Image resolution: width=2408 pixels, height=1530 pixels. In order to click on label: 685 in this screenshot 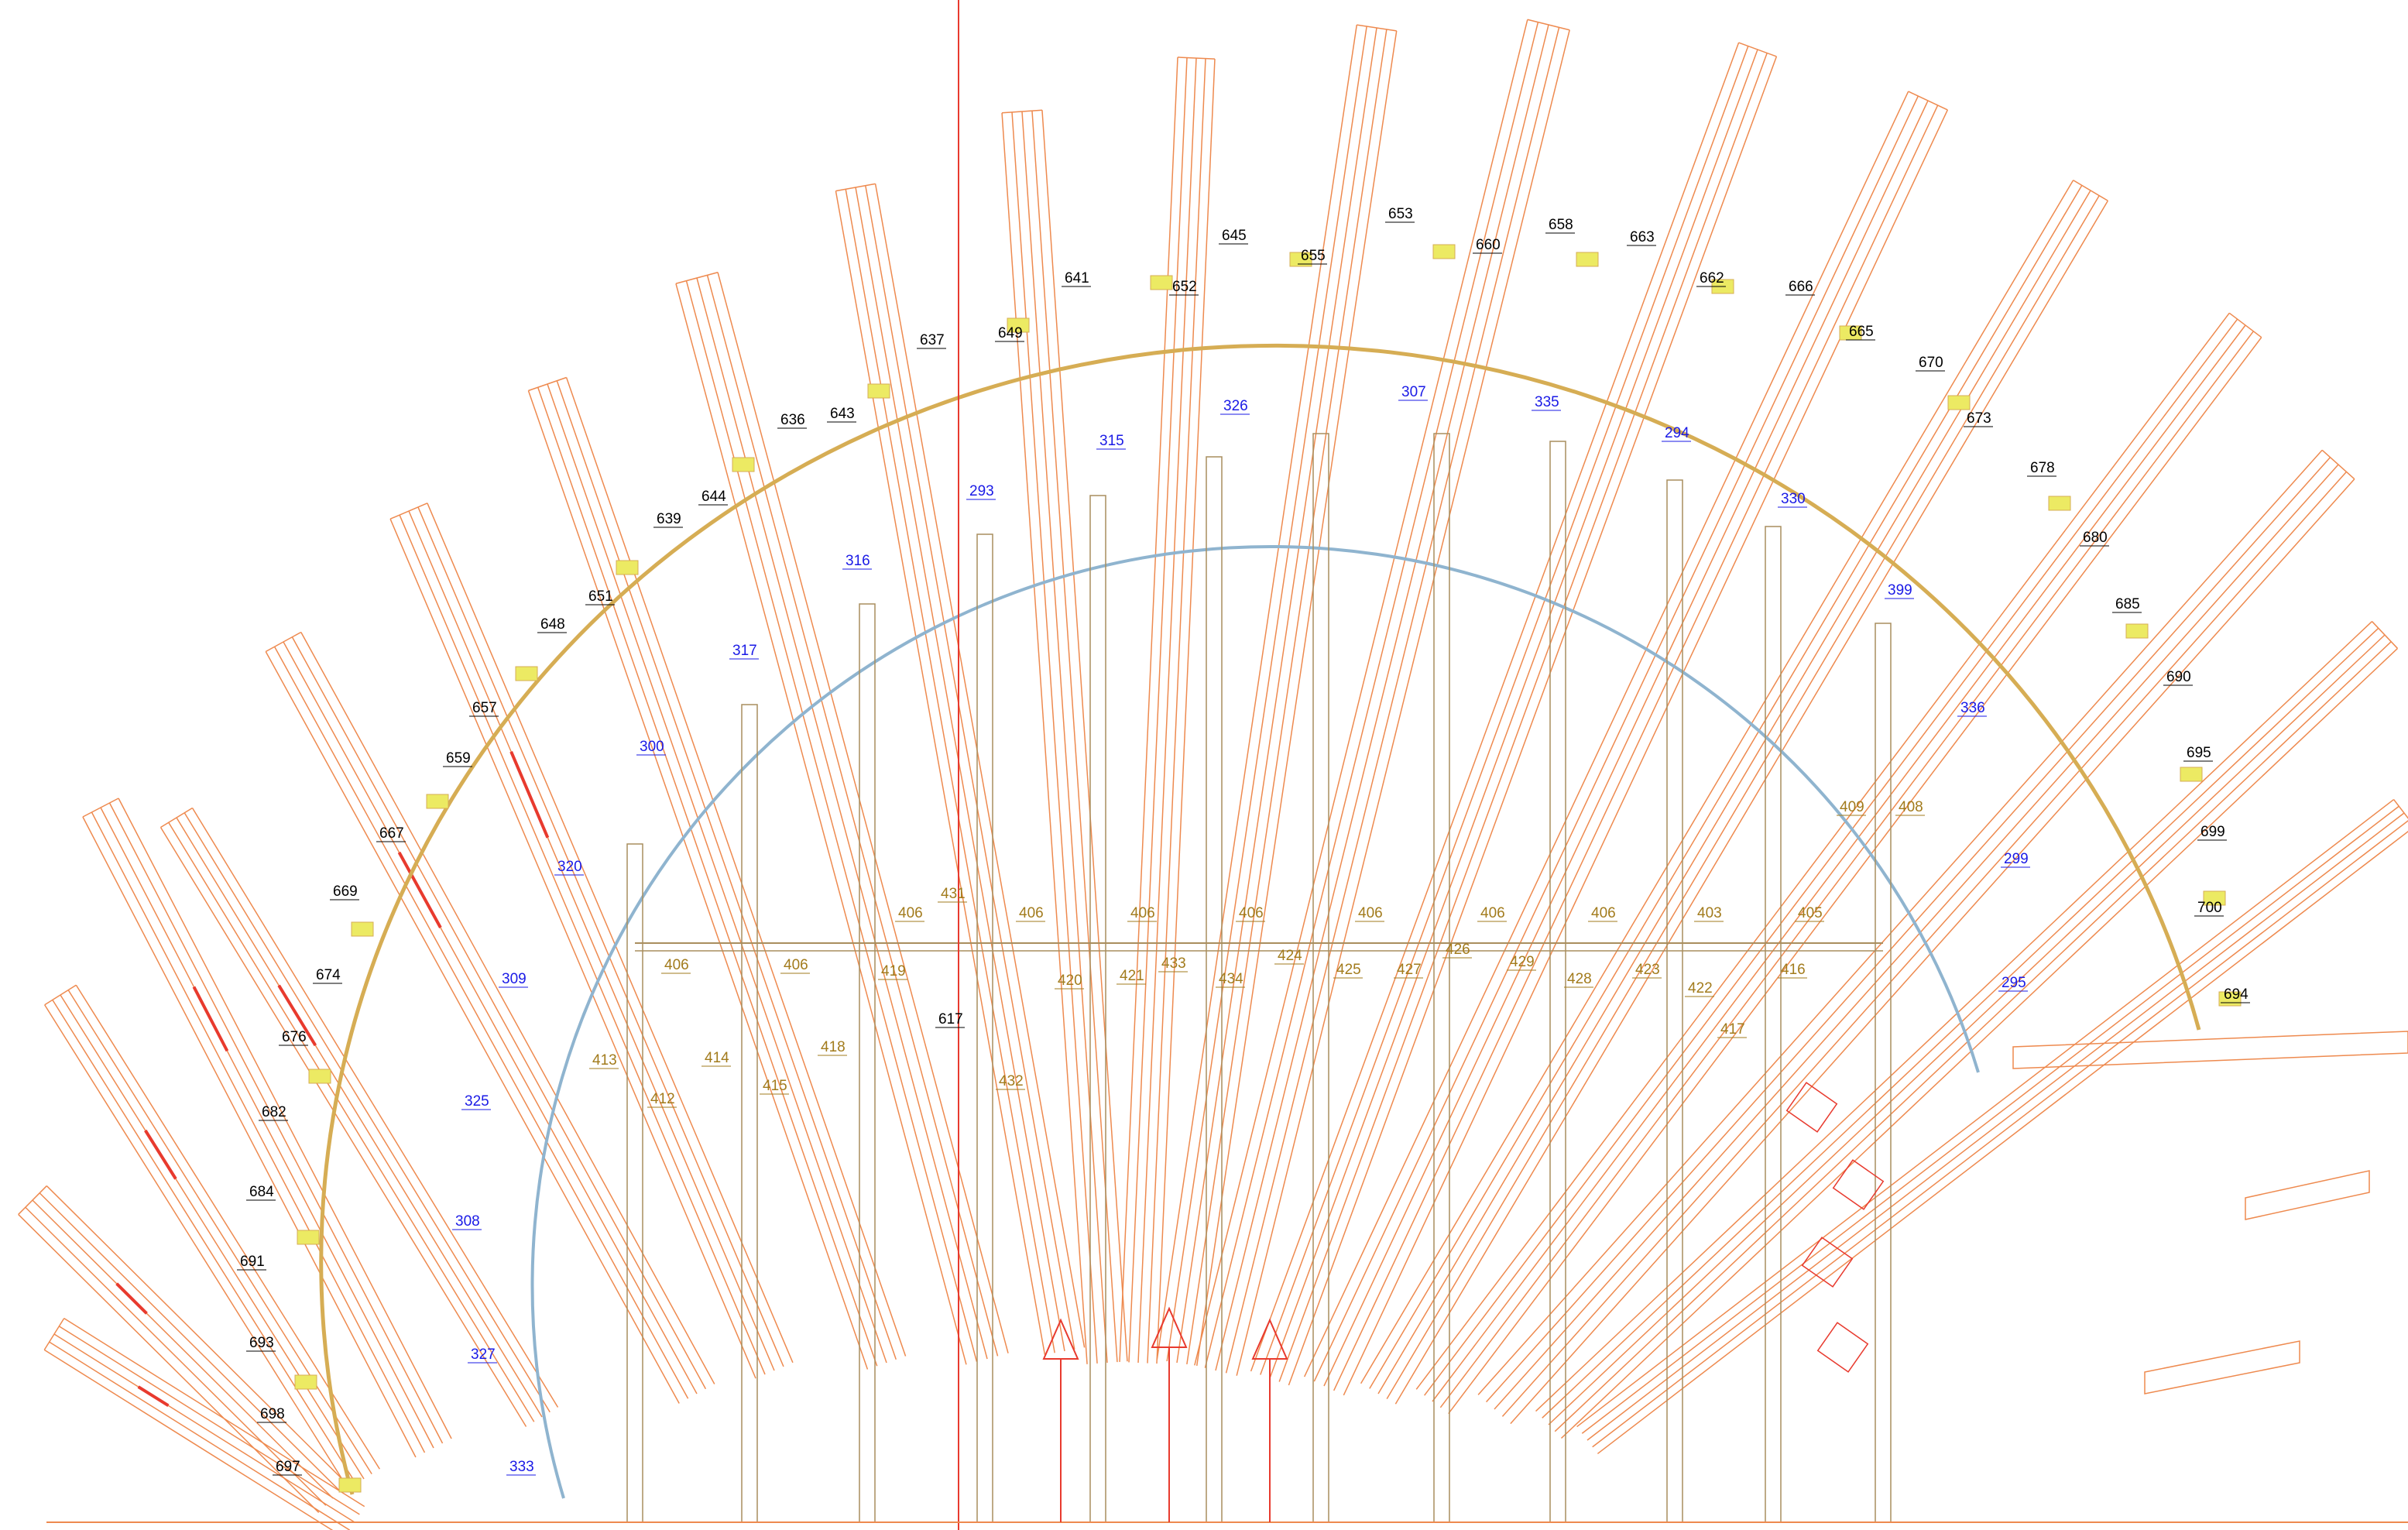, I will do `click(2127, 604)`.